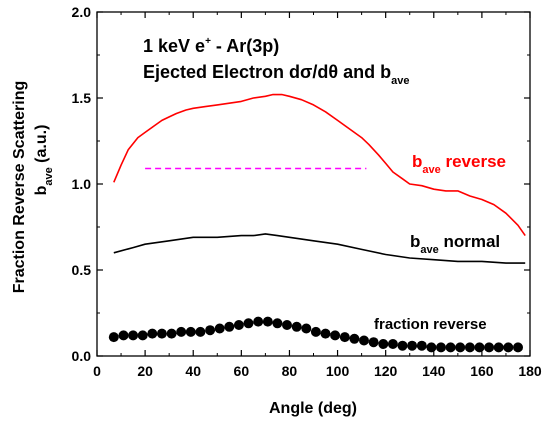 The image size is (550, 421). I want to click on x-tick-label: 180, so click(530, 371).